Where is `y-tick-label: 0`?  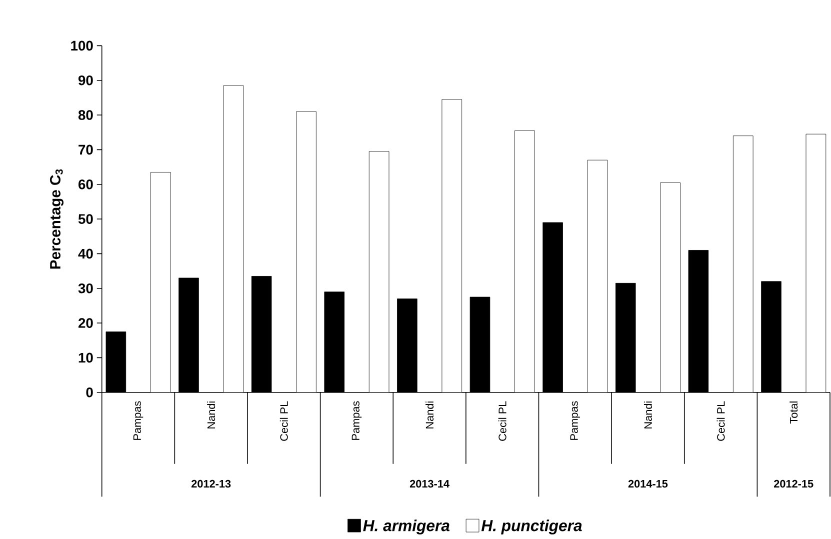 y-tick-label: 0 is located at coordinates (89, 392).